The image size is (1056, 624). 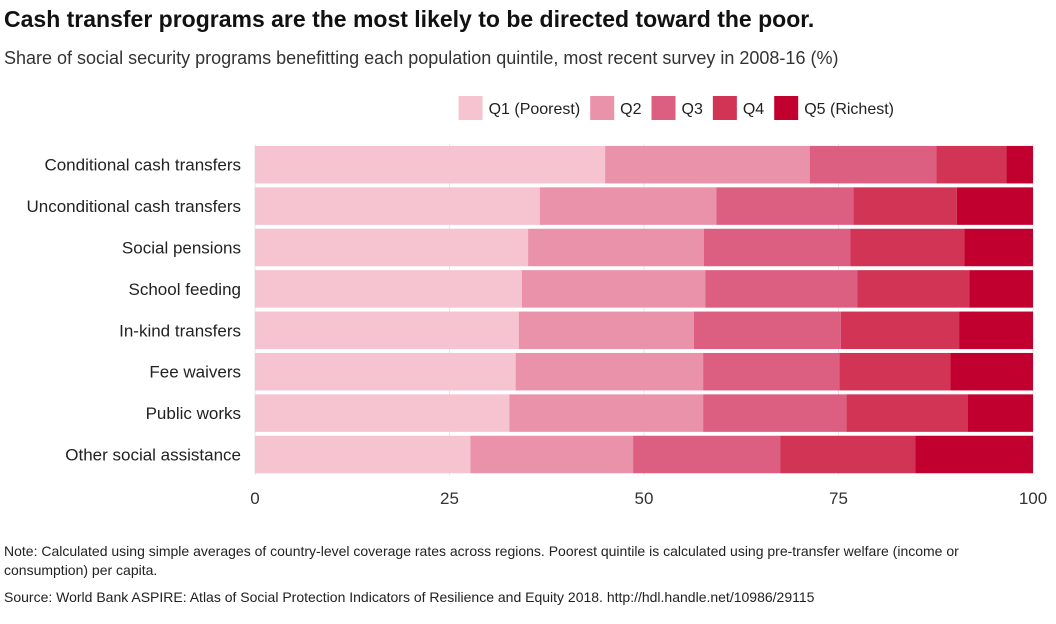 What do you see at coordinates (449, 498) in the screenshot?
I see `x-tick-label: 25` at bounding box center [449, 498].